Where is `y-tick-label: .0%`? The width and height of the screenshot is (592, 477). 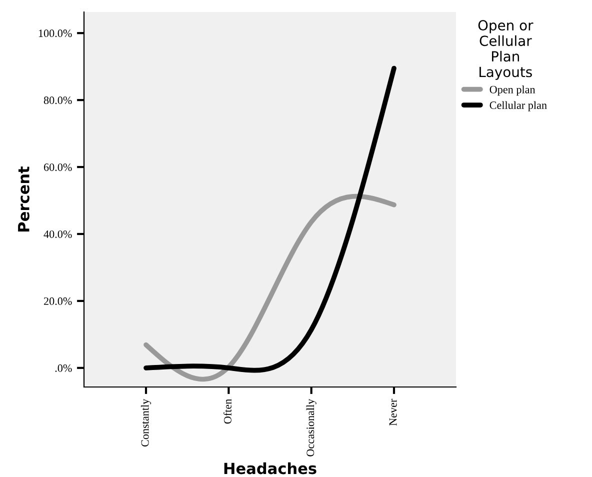
y-tick-label: .0% is located at coordinates (63, 368).